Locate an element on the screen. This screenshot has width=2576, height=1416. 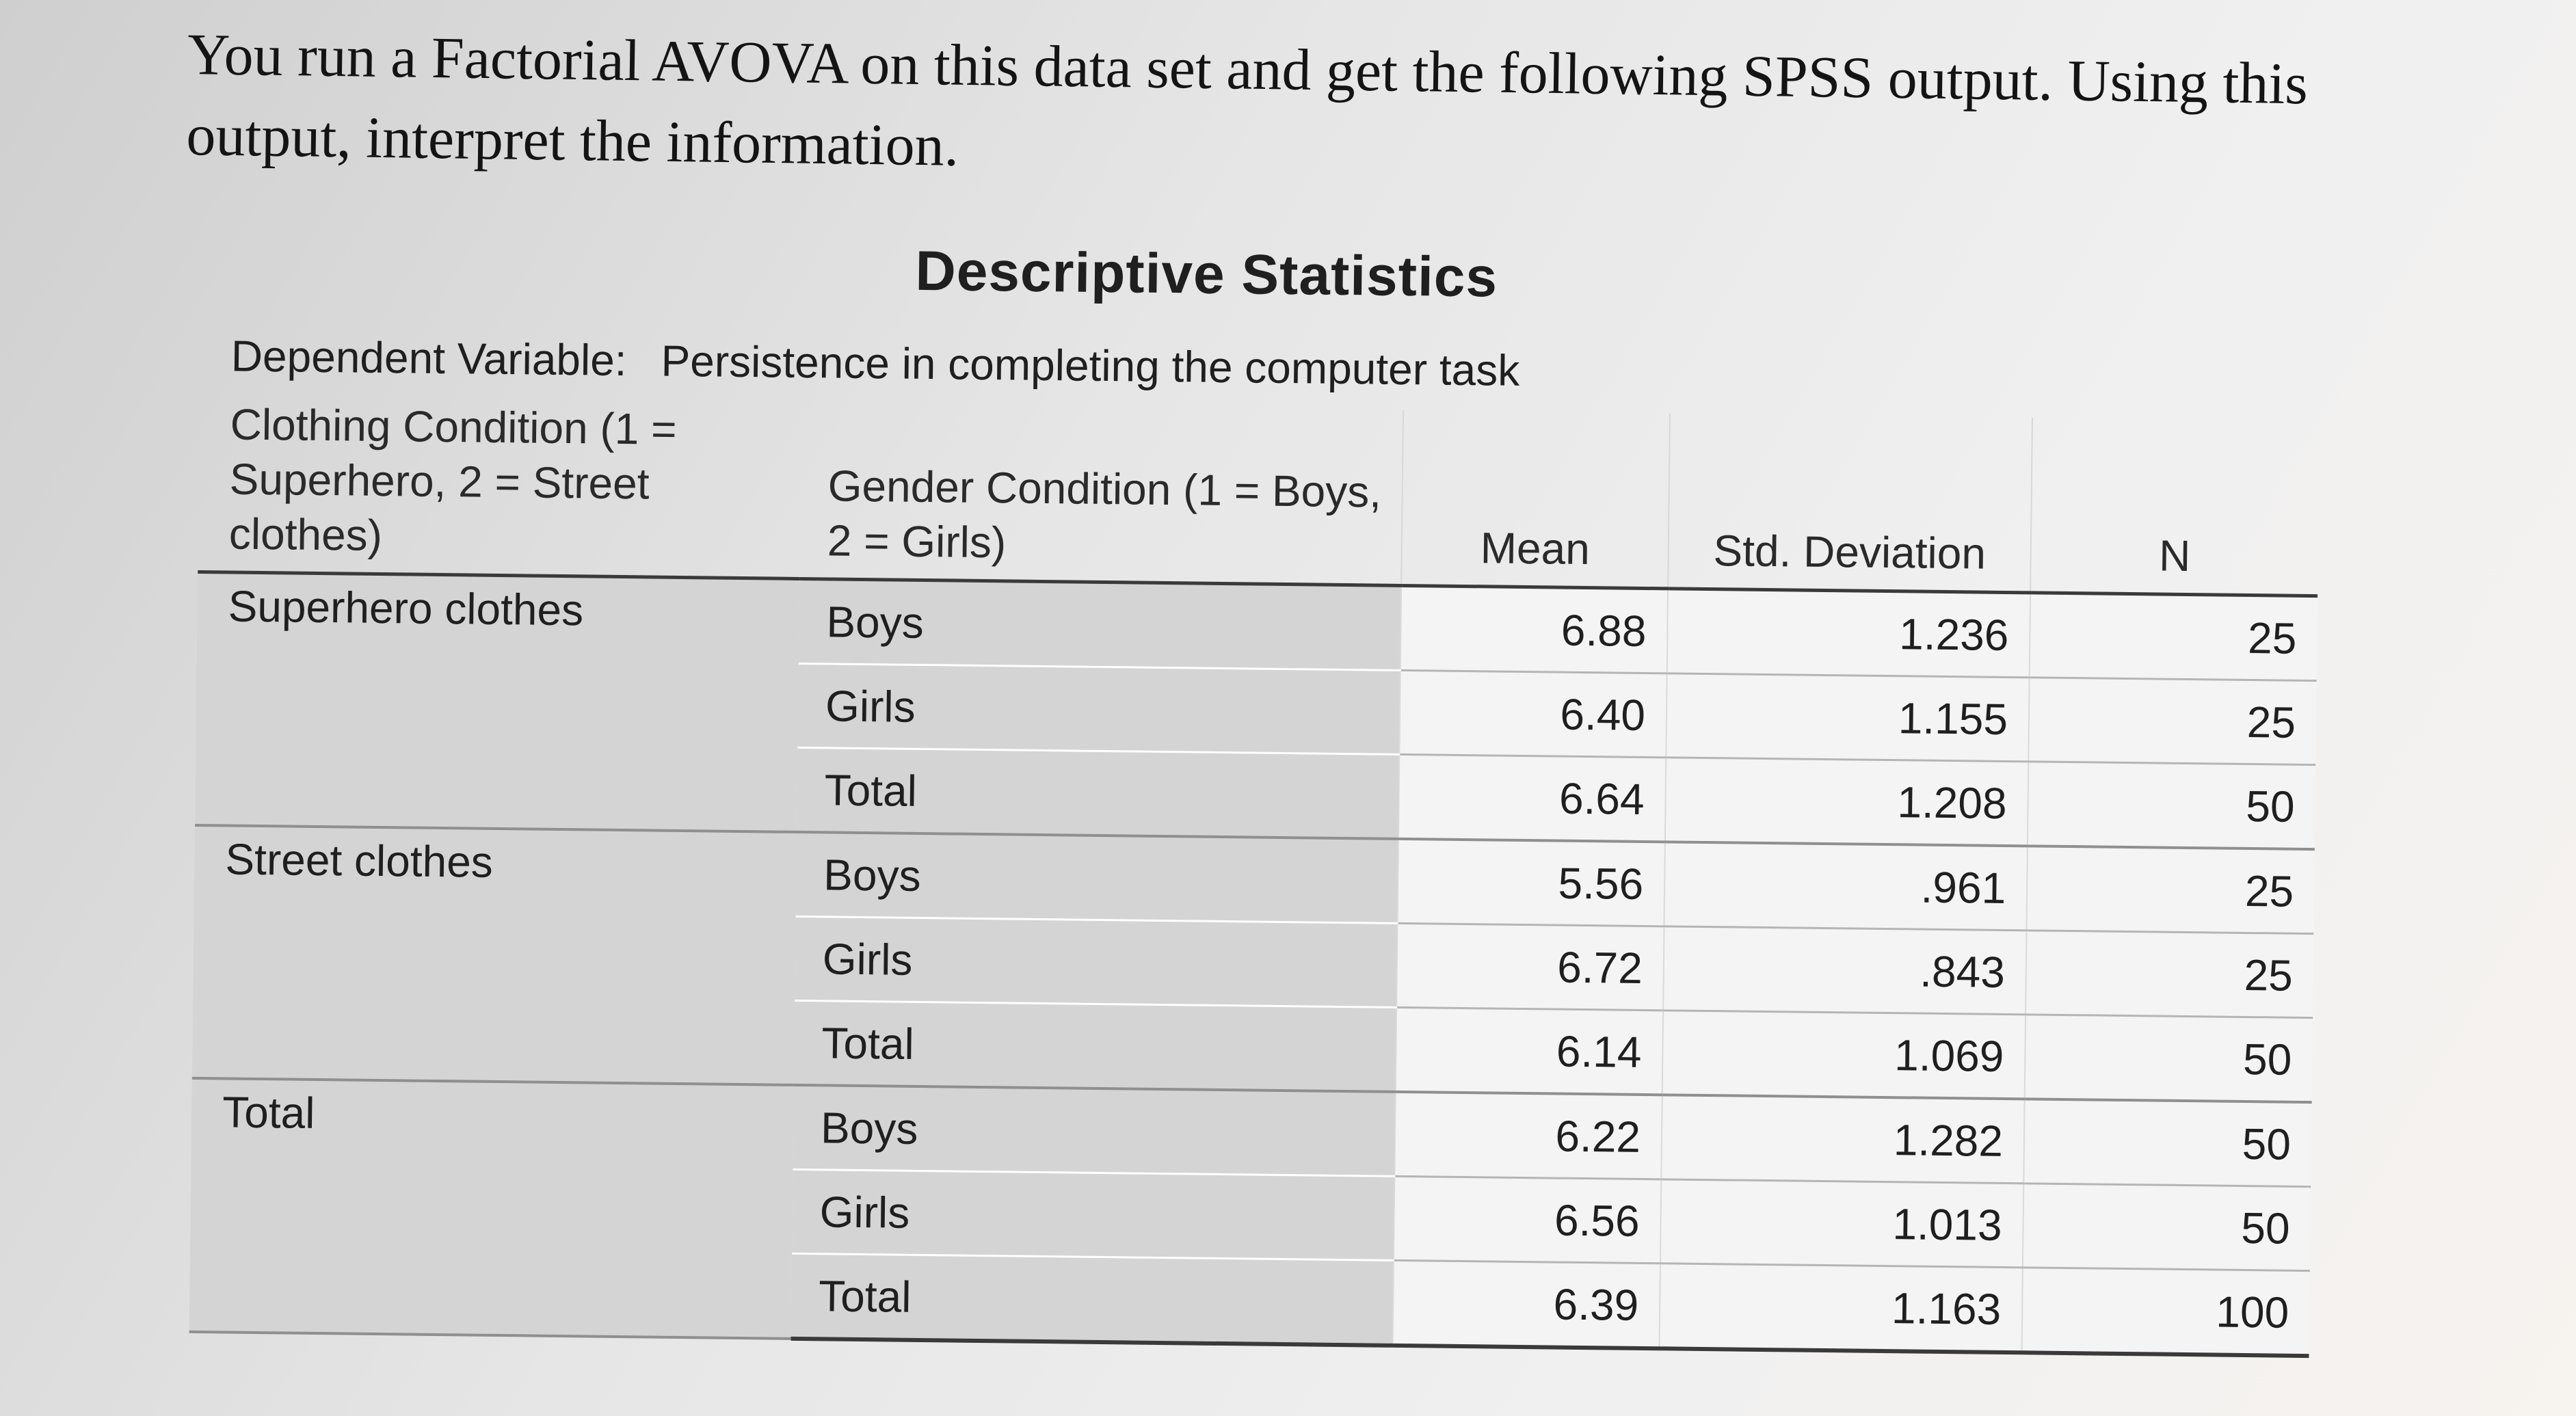
header-gender-condition: Gender Condition (1 = Boys, 2 = Girls) is located at coordinates (1101, 494).